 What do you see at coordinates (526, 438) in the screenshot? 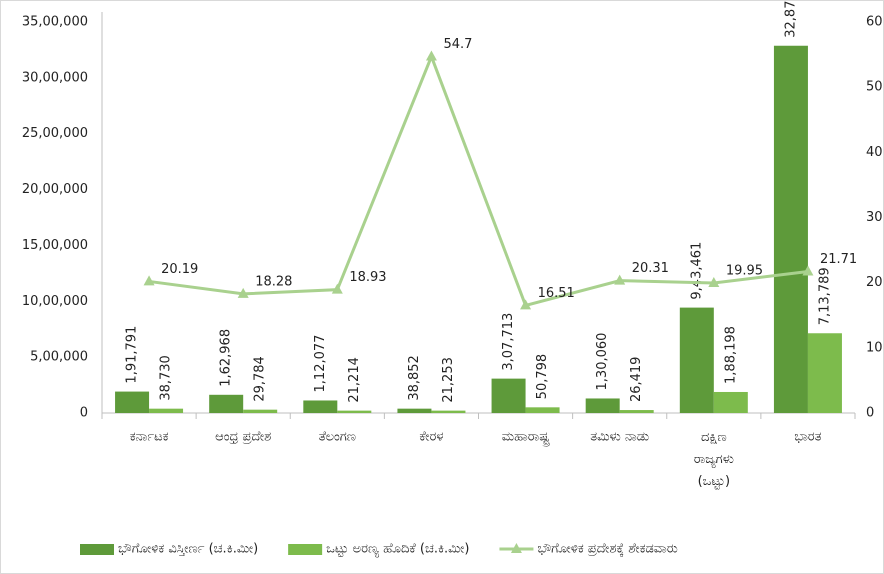
I see `x-tick-label: ಮಹಾರಾಷ್ಟ್ರ` at bounding box center [526, 438].